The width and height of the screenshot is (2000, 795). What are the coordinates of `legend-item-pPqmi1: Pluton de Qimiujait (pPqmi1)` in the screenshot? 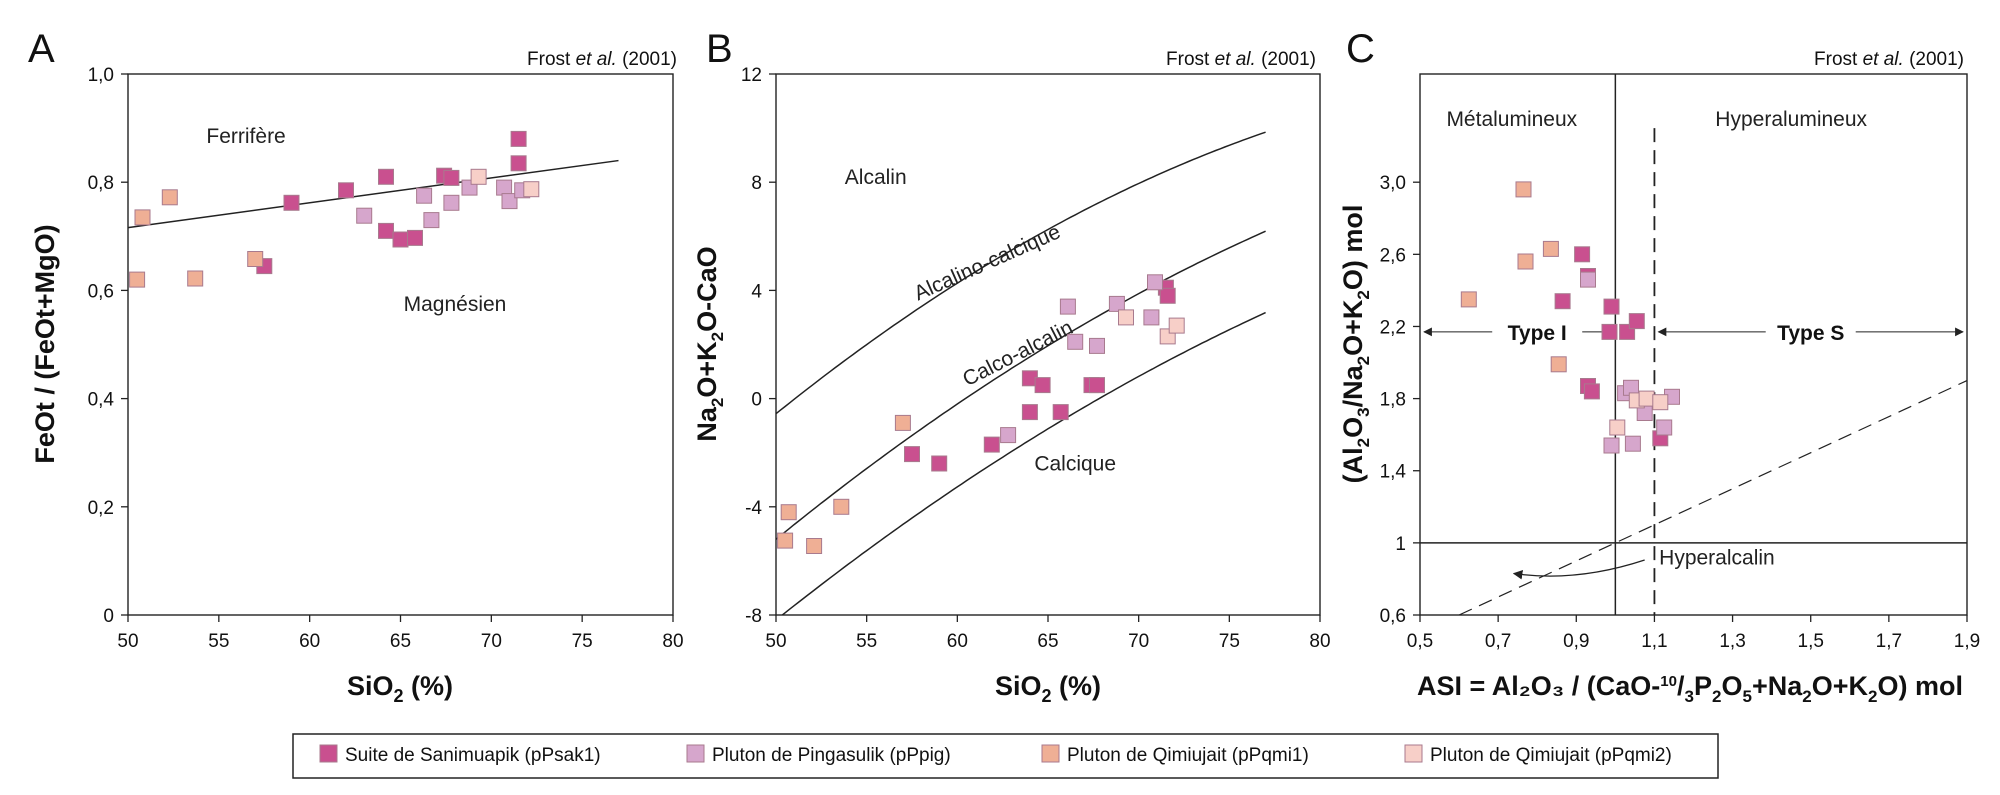 It's located at (1175, 755).